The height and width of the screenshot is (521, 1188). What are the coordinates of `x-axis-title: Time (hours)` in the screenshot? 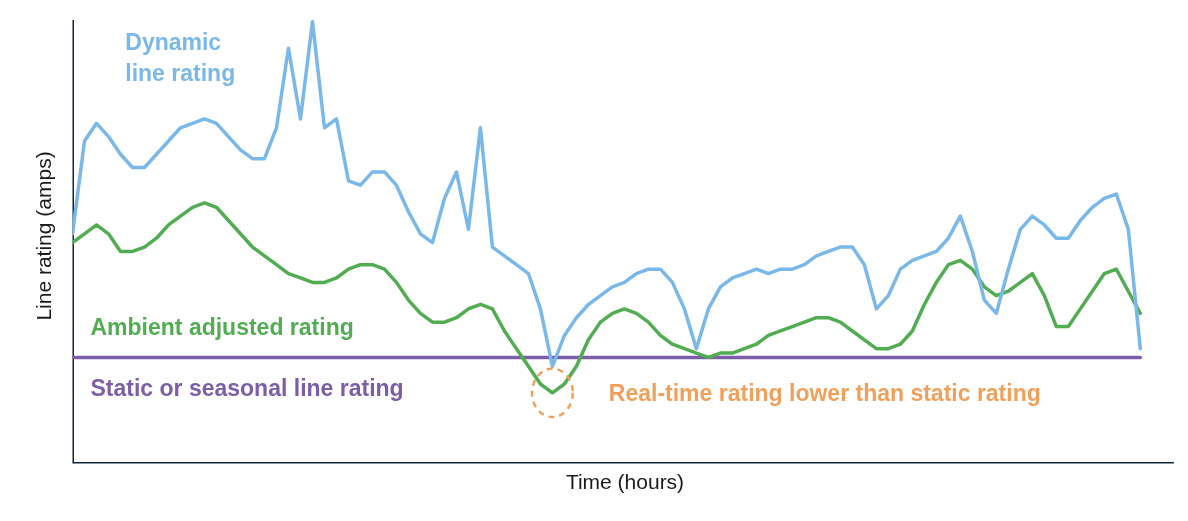 It's located at (625, 481).